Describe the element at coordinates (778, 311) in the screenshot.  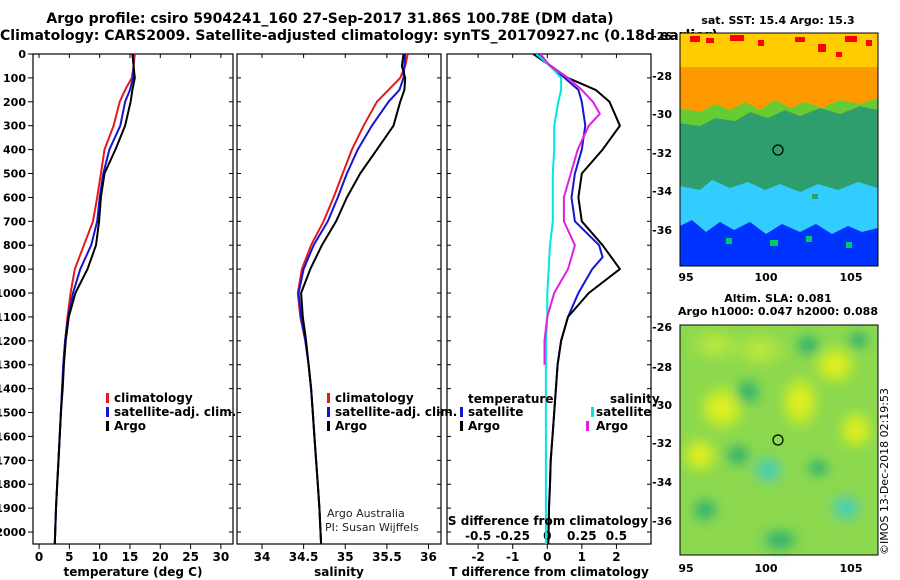
I see `sla-map-title2: Argo h1000: 0.047 h2000: 0.088` at that location.